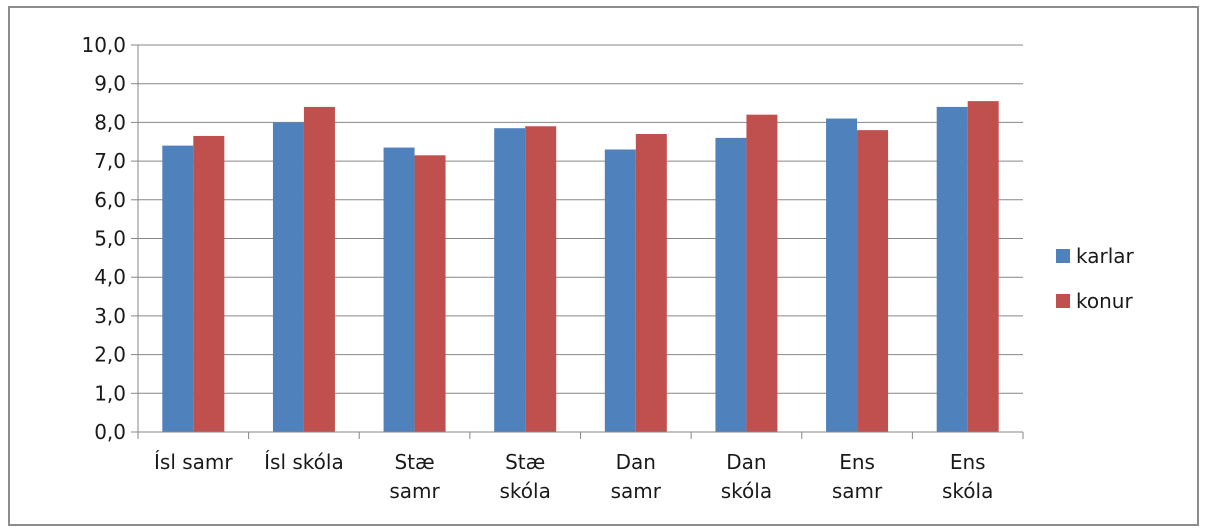  What do you see at coordinates (110, 239) in the screenshot?
I see `y-tick-label: 5,0` at bounding box center [110, 239].